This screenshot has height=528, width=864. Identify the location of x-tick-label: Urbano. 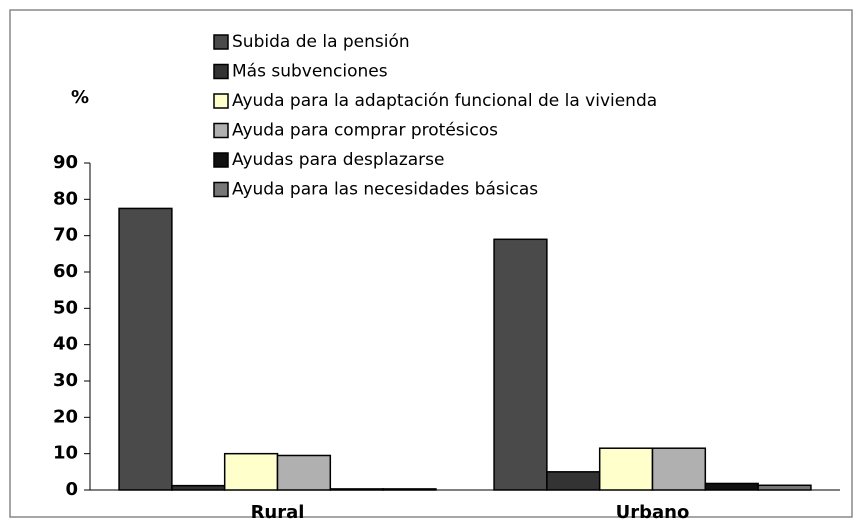
(653, 512).